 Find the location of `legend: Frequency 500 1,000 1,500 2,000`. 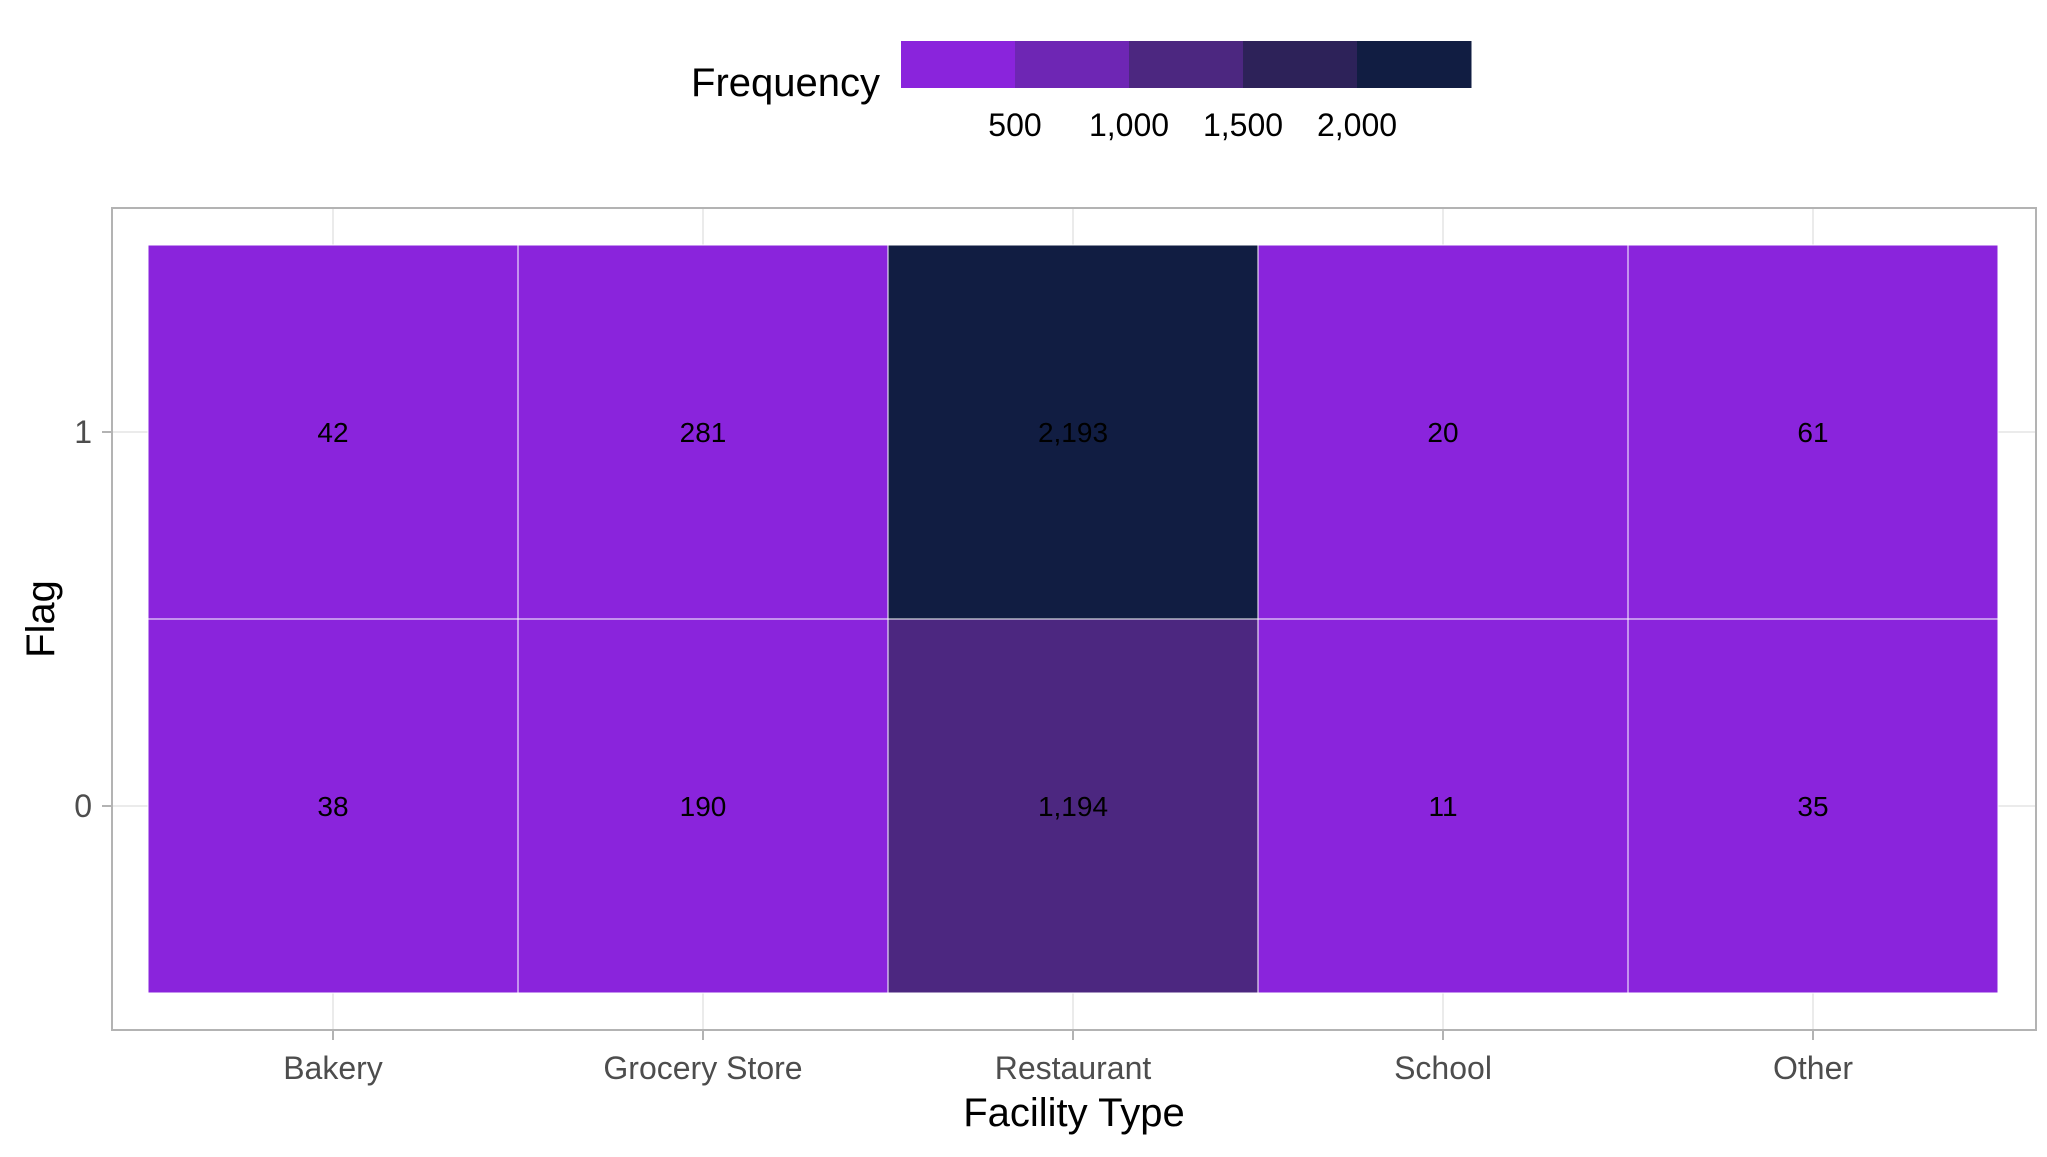

legend: Frequency 500 1,000 1,500 2,000 is located at coordinates (1081, 92).